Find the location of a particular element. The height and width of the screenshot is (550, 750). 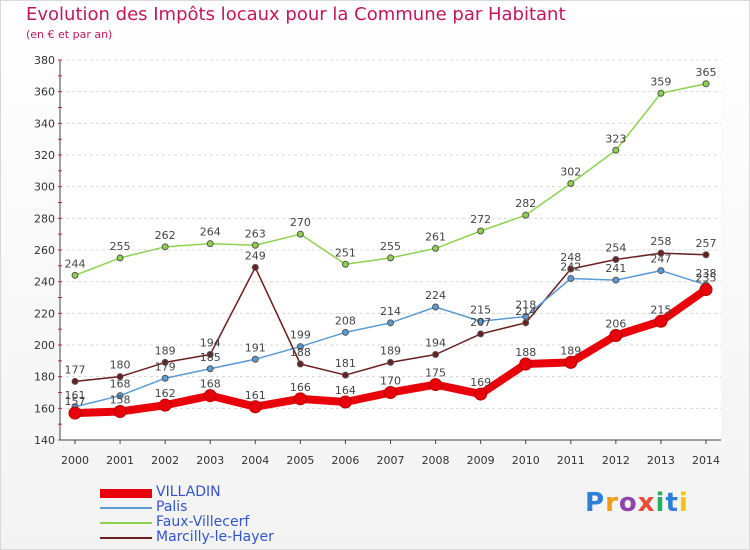

data-label: 254 is located at coordinates (615, 248).